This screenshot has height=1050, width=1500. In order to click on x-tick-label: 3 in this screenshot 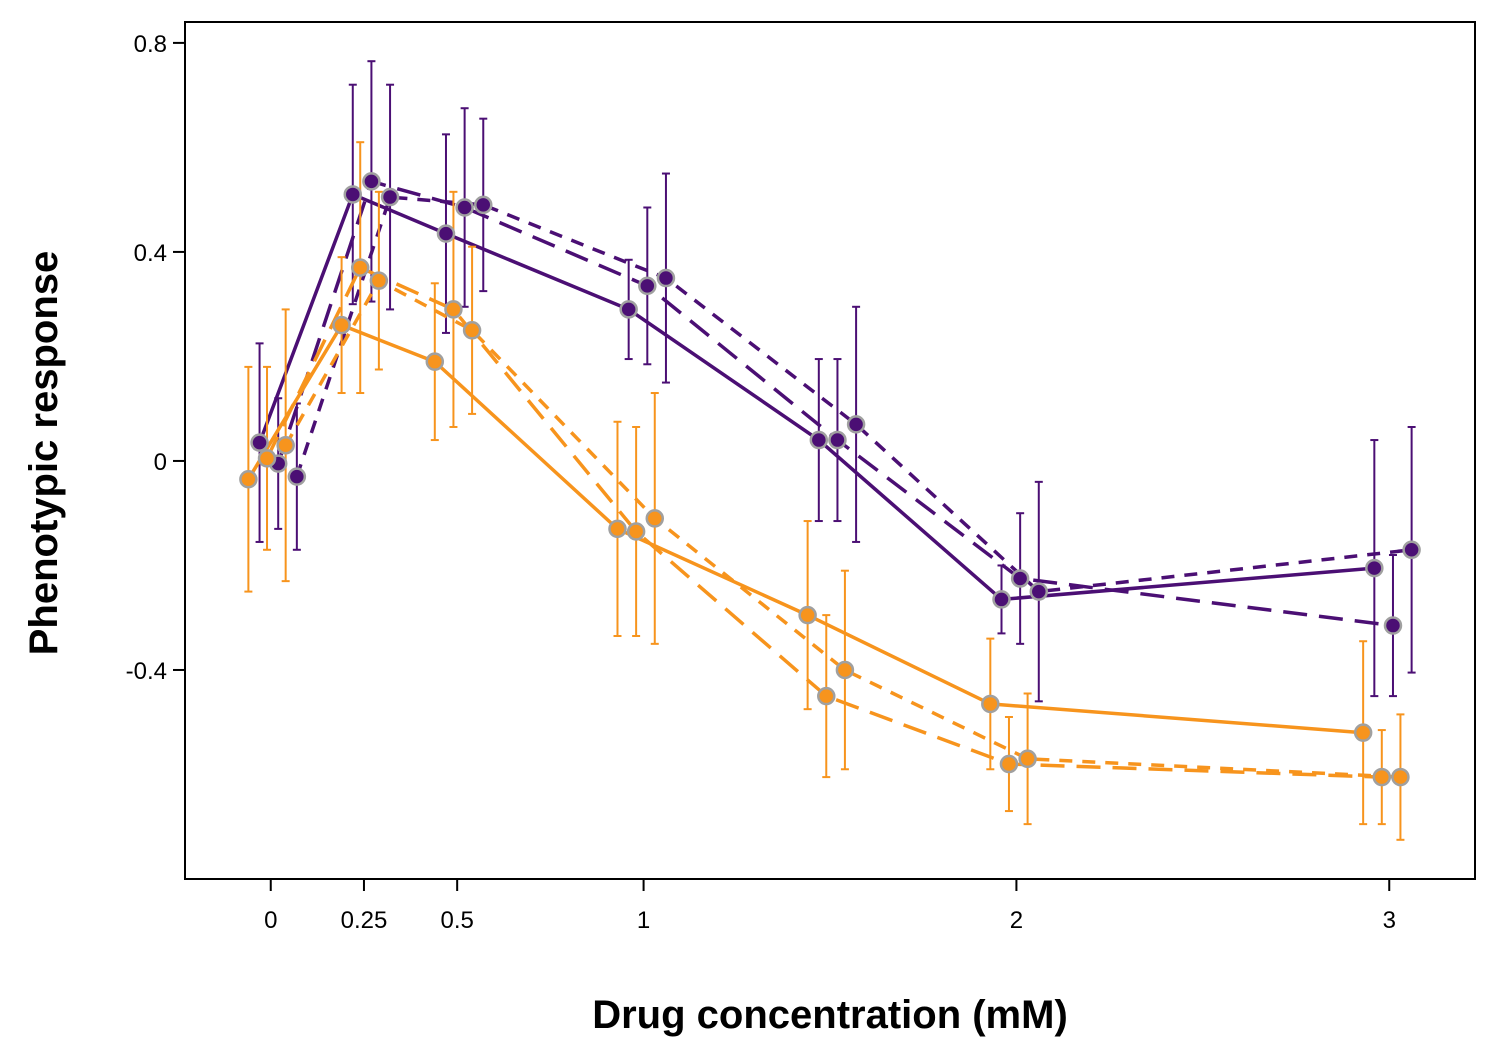, I will do `click(1389, 920)`.